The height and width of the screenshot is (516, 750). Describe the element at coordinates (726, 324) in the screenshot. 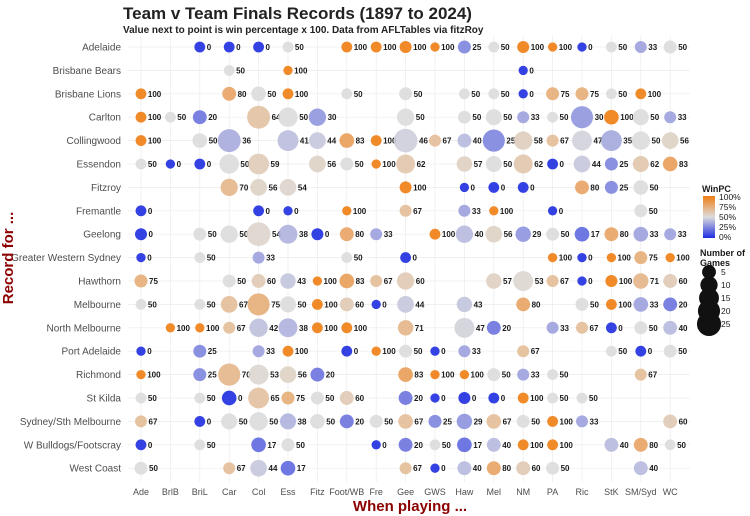

I see `legend-size-tick: 25` at that location.